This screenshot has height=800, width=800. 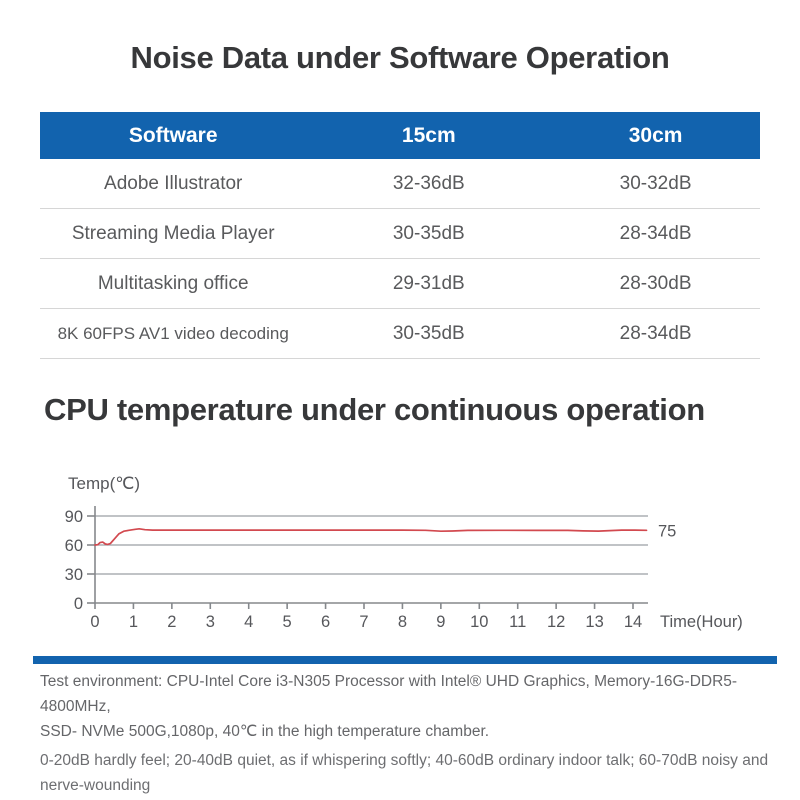 I want to click on x-axis-label: Time(Hour), so click(x=701, y=622).